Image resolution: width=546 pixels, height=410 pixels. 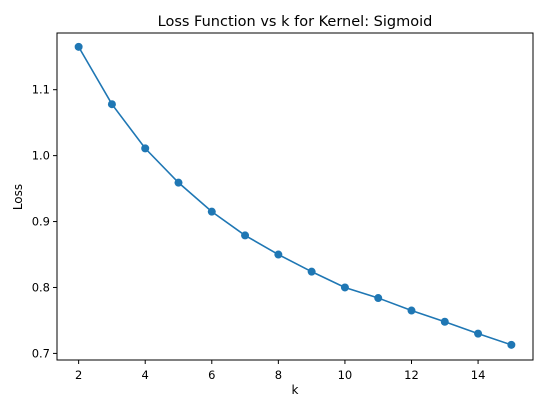 I want to click on x-tick-label: 12, so click(x=411, y=375).